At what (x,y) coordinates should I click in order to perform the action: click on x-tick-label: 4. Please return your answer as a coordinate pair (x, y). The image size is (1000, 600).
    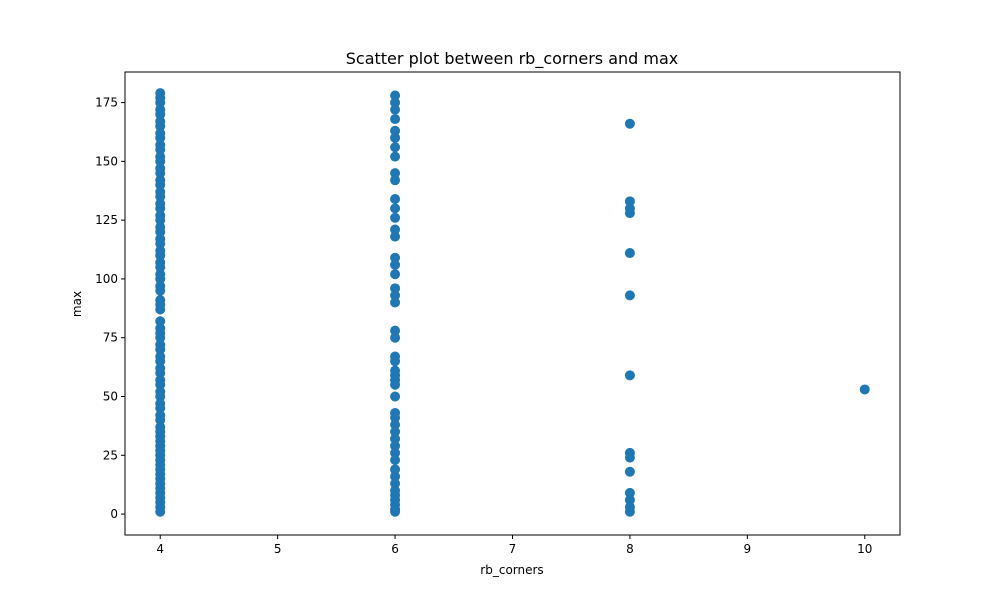
    Looking at the image, I should click on (160, 549).